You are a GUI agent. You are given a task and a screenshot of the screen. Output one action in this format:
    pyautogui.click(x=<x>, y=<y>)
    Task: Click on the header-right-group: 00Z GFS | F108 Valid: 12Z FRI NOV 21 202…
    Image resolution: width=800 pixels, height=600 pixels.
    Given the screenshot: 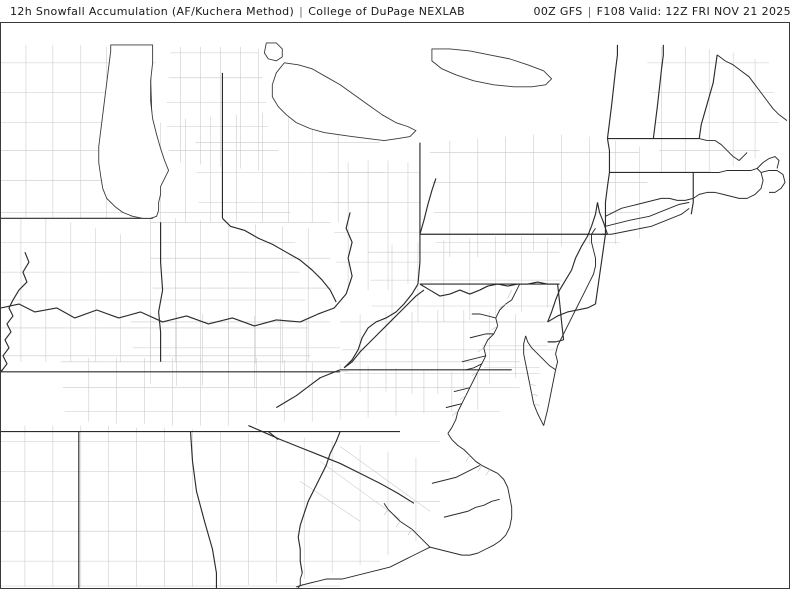 What is the action you would take?
    pyautogui.click(x=662, y=11)
    